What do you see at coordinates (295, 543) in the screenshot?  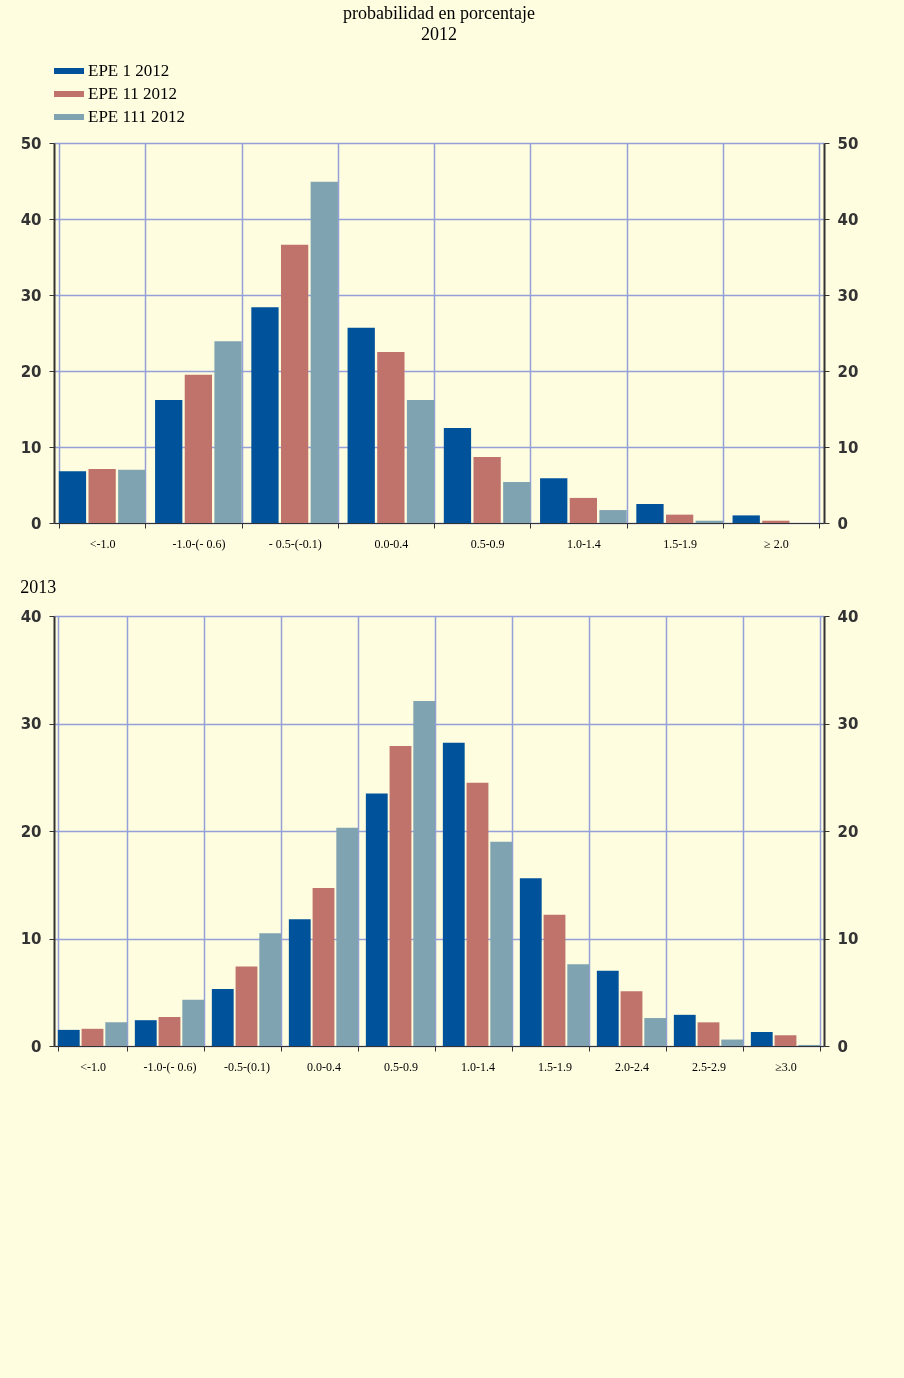 I see `x-tick-label: - 0.5-(-0.1)` at bounding box center [295, 543].